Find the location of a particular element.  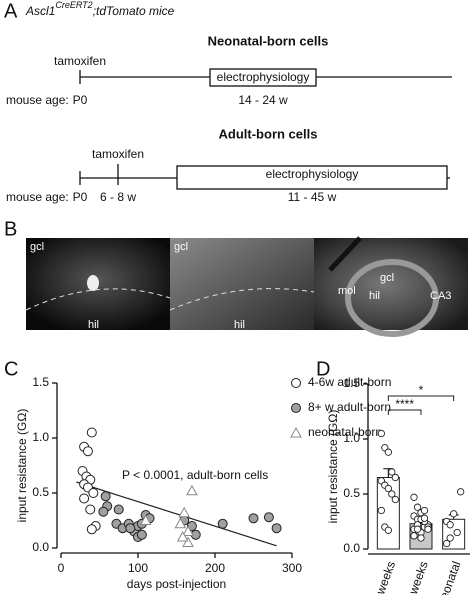

panel-letter: D is located at coordinates (323, 369).